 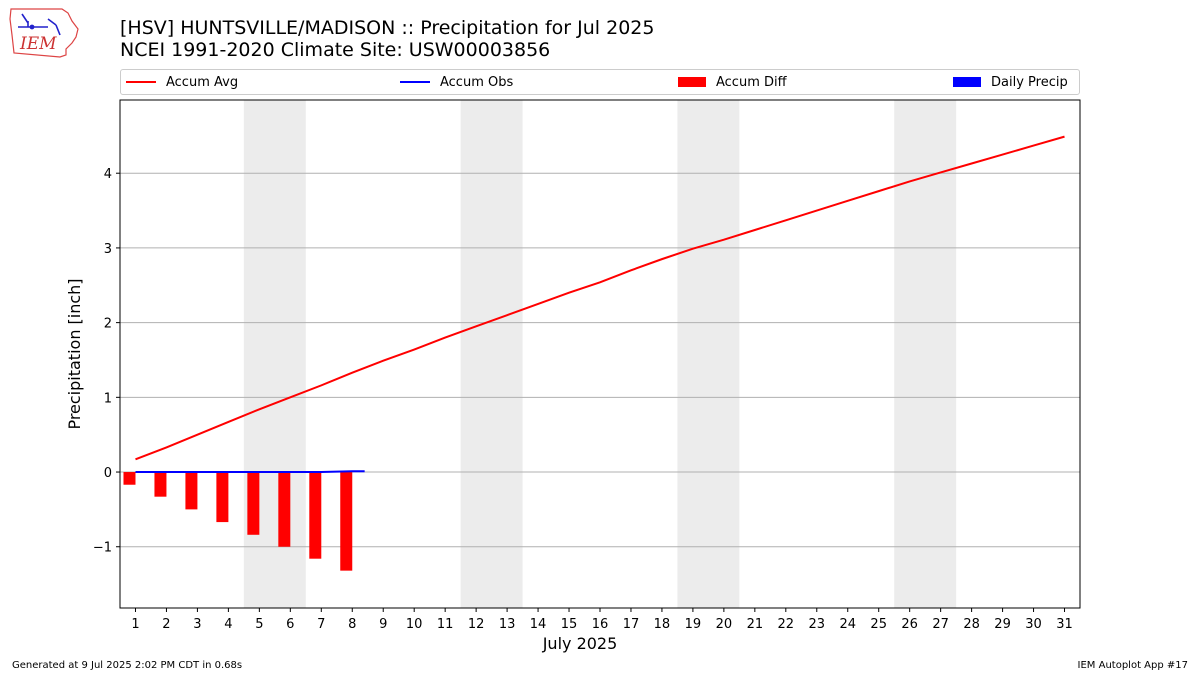 I want to click on legend-item-accum-diff: Accum Diff, so click(x=732, y=82).